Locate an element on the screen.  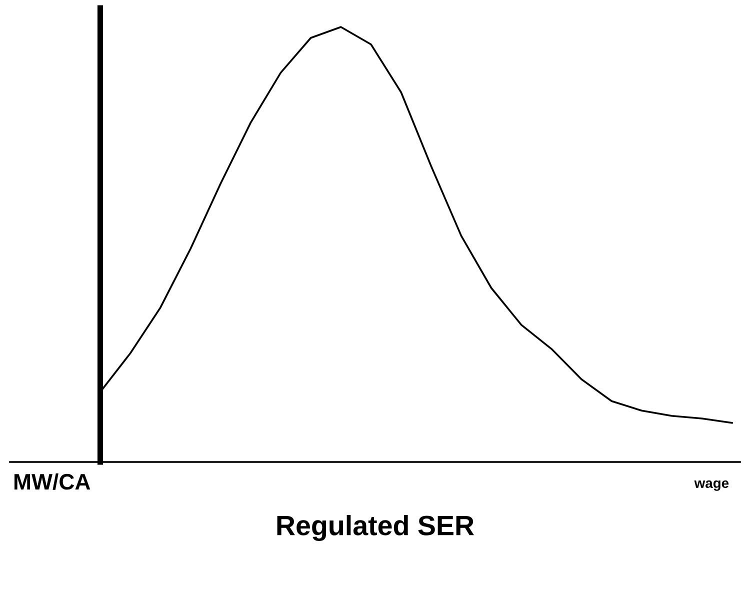
text: MW/CA is located at coordinates (52, 481).